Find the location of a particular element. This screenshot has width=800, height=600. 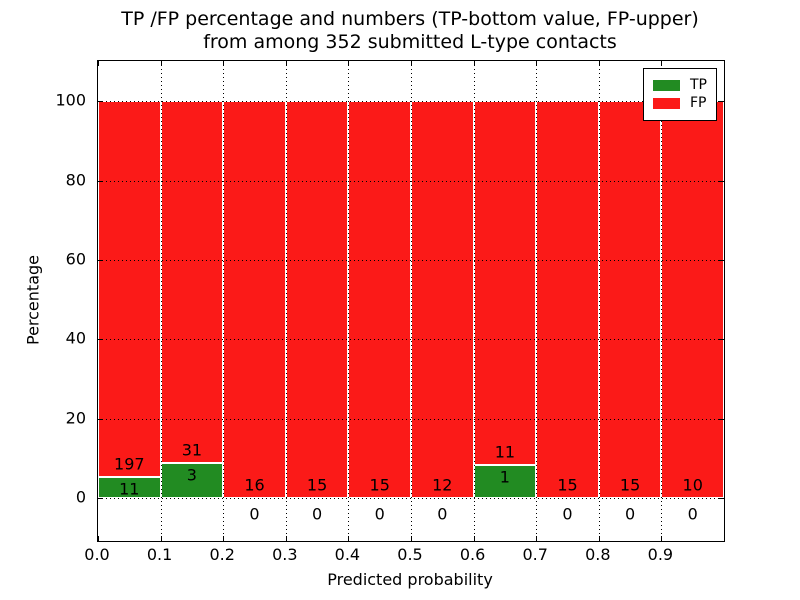

fp-count-label: 12 is located at coordinates (442, 485).